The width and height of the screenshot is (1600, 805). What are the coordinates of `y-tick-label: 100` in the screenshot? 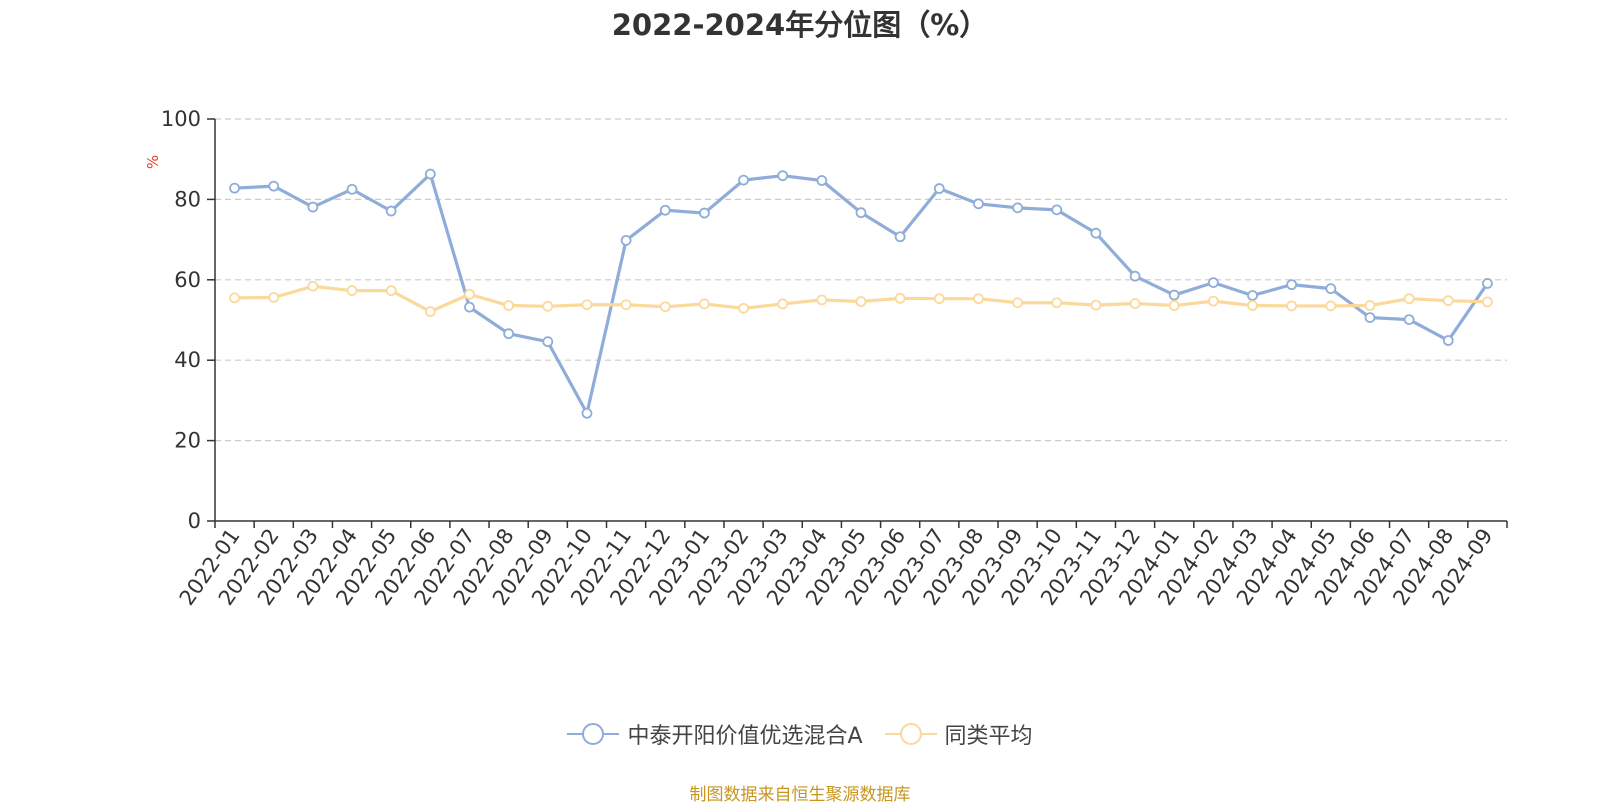 It's located at (181, 119).